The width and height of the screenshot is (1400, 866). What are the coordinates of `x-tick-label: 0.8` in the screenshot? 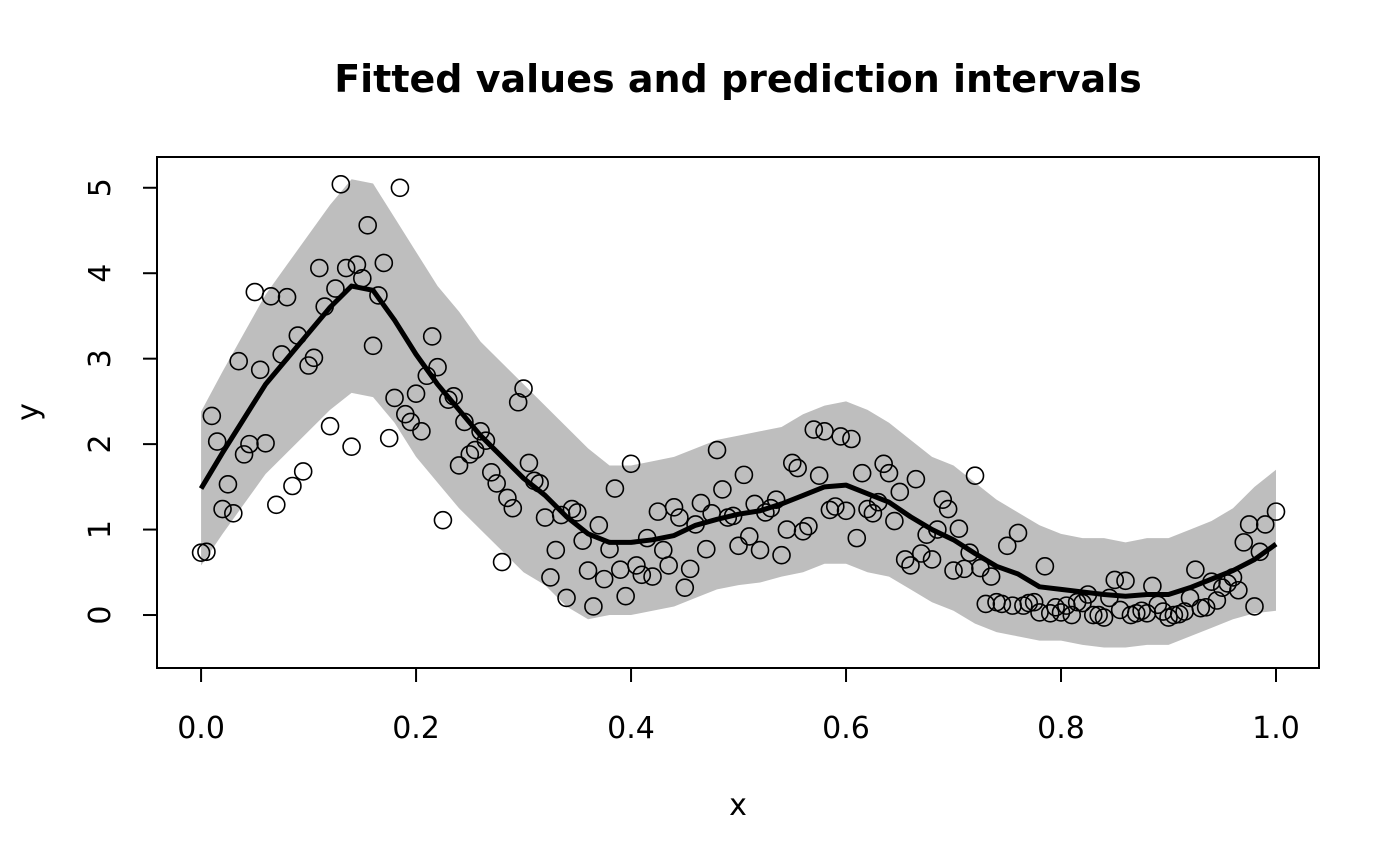 It's located at (1061, 728).